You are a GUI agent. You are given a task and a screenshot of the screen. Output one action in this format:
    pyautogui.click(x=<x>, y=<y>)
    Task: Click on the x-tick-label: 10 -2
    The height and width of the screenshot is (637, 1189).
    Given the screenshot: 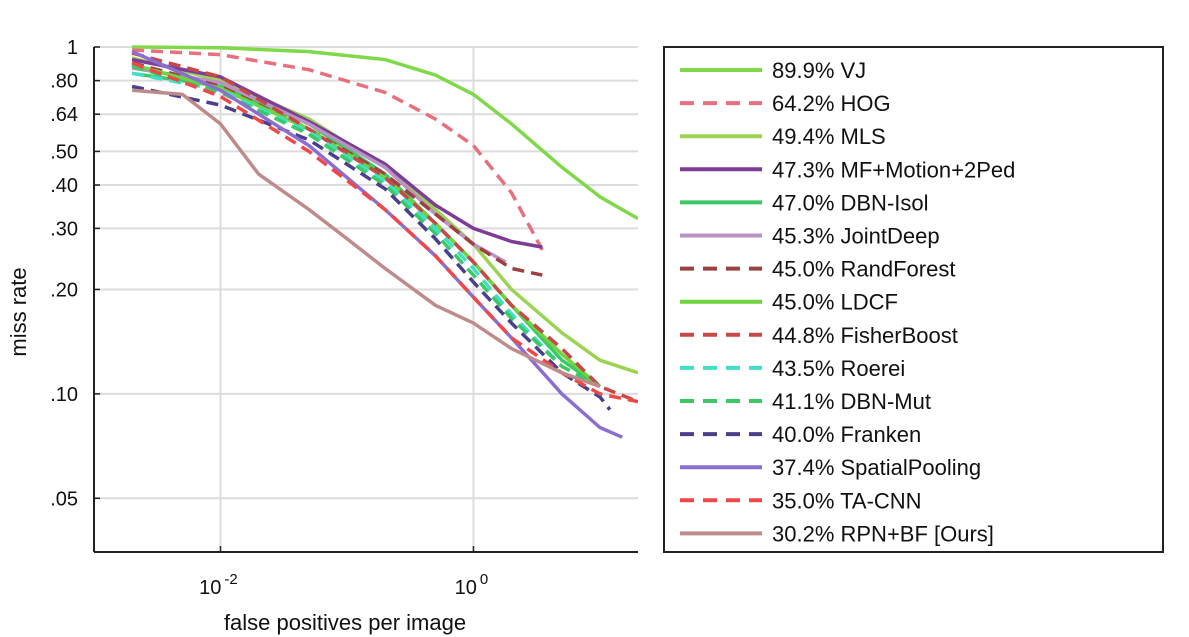 What is the action you would take?
    pyautogui.click(x=218, y=585)
    